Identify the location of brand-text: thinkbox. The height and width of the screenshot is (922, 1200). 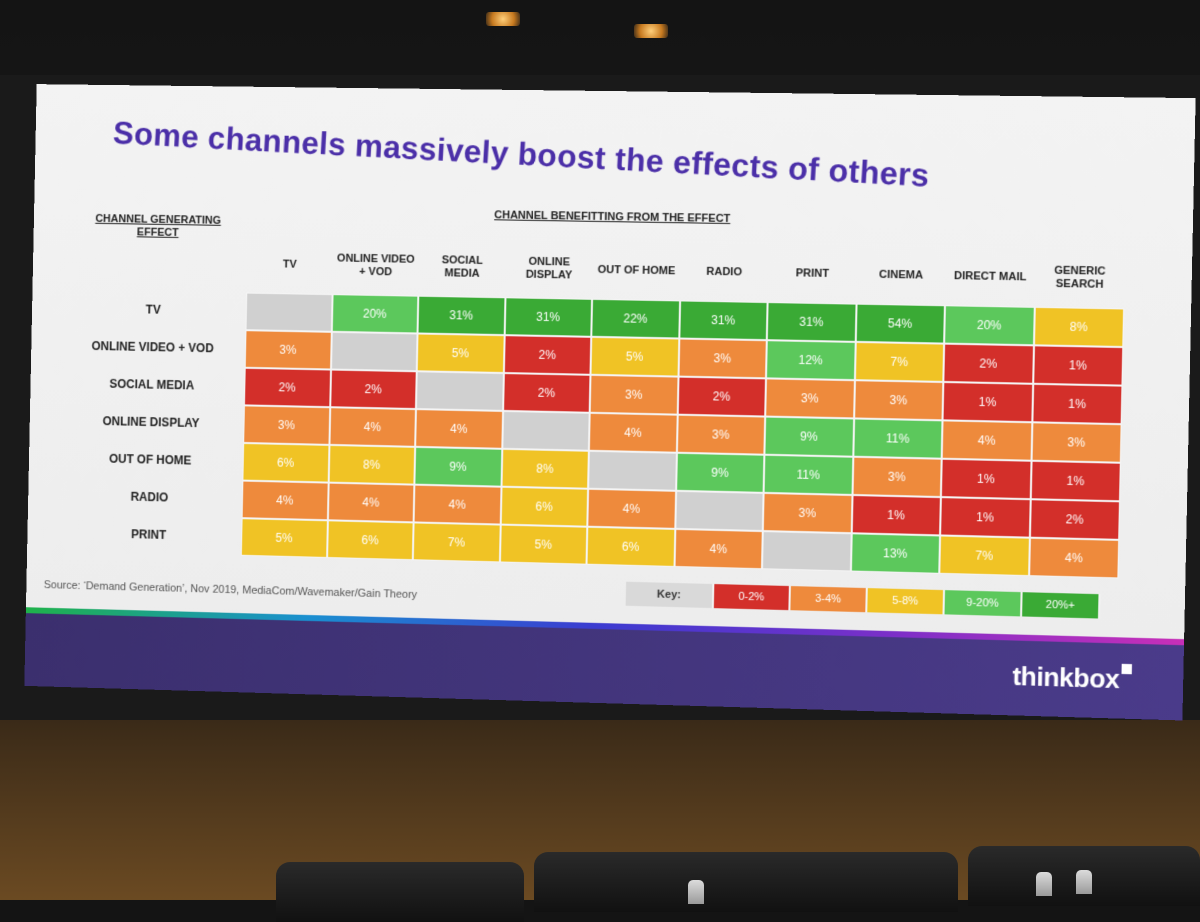
(1065, 677).